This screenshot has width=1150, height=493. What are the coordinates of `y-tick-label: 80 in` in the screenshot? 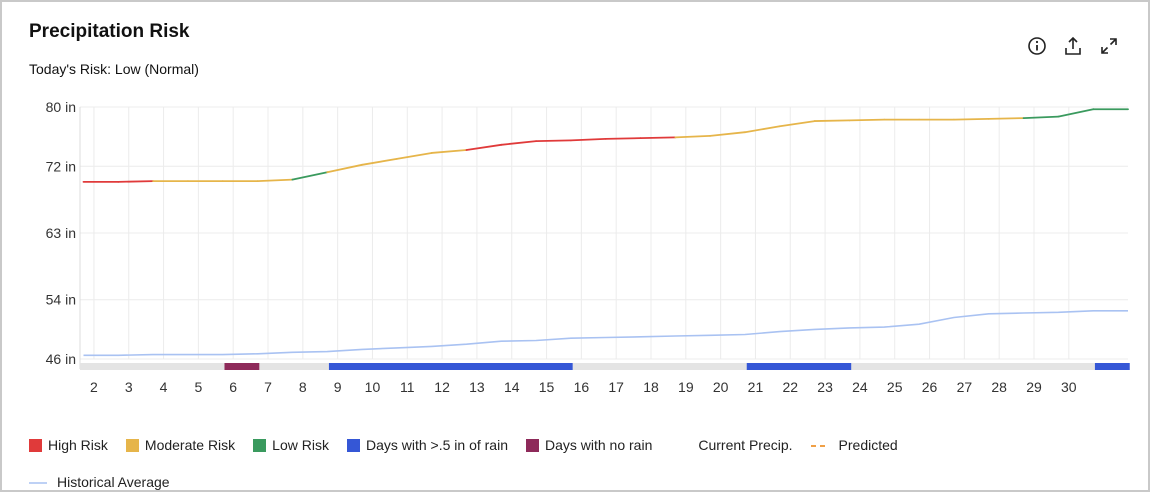 It's located at (61, 107).